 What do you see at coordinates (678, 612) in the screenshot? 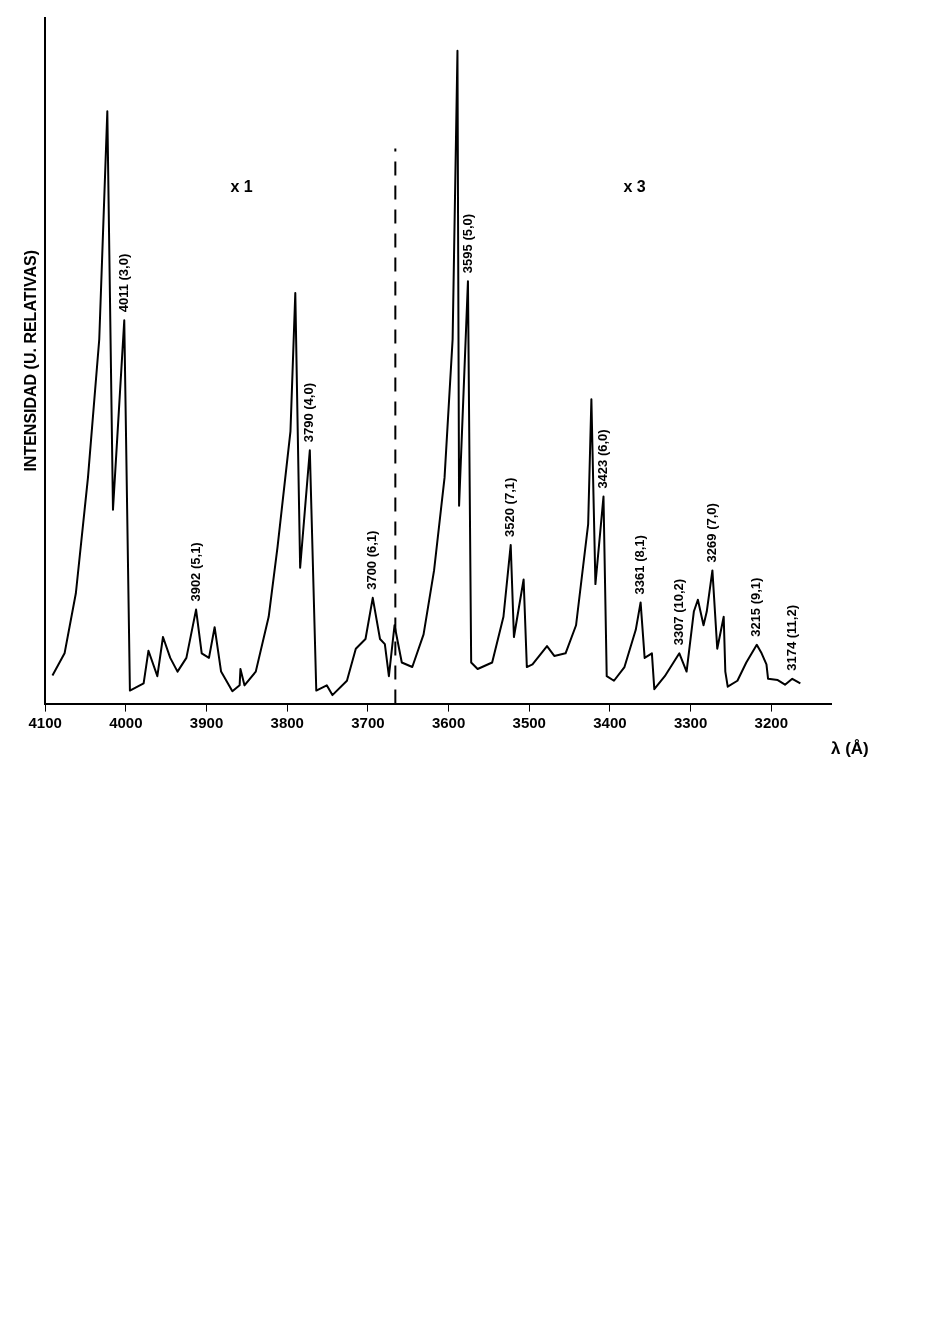
I see `annotation: 3307 (10,2)` at bounding box center [678, 612].